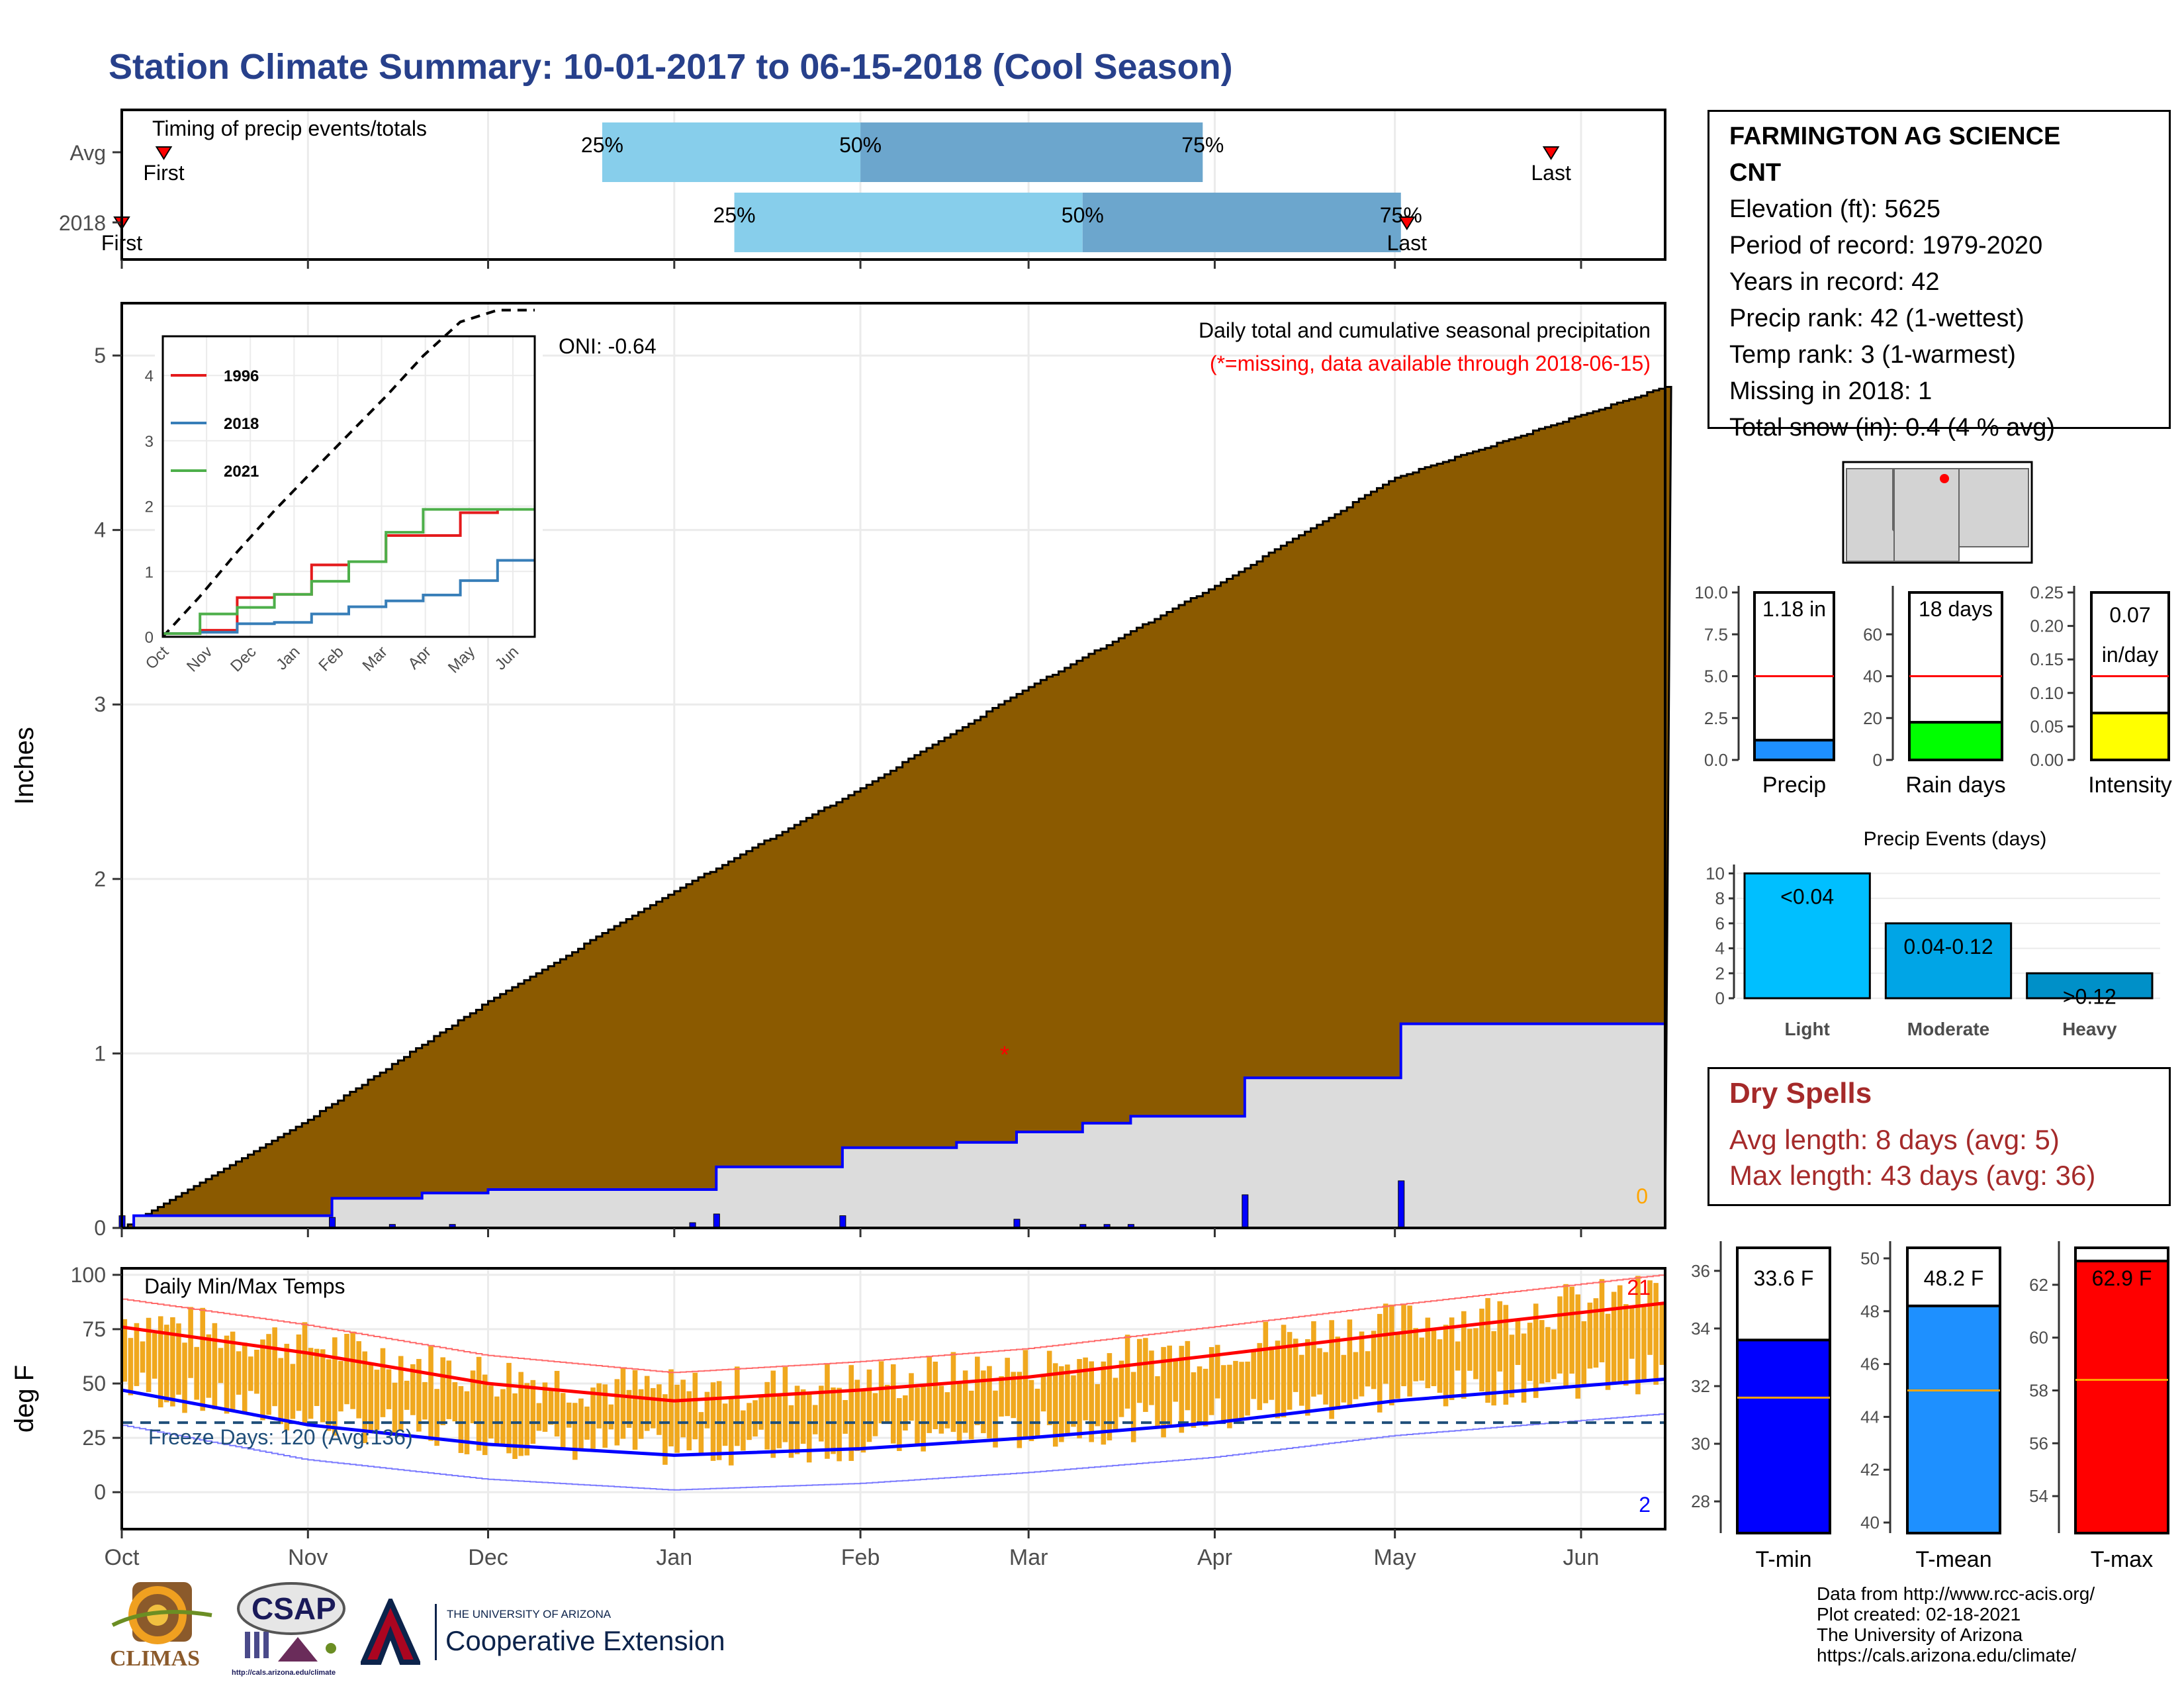 This screenshot has width=2184, height=1688. I want to click on cumulative-2018-area, so click(893, 1125).